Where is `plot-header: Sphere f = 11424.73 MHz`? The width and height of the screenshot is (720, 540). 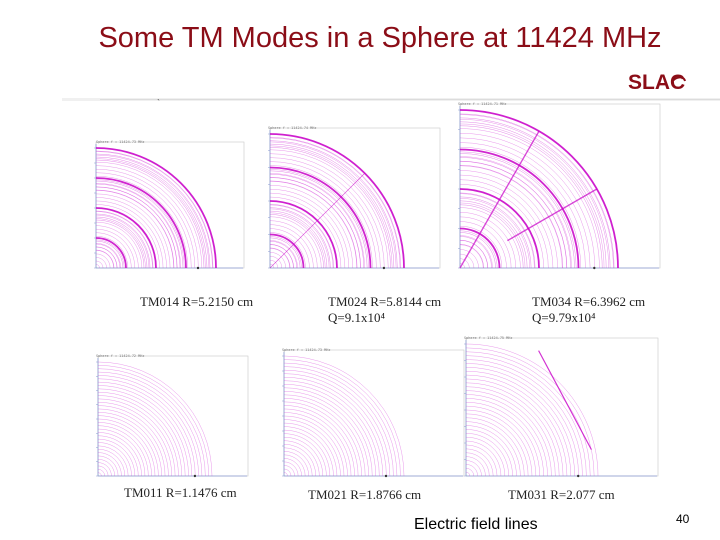
plot-header: Sphere f = 11424.73 MHz is located at coordinates (120, 142).